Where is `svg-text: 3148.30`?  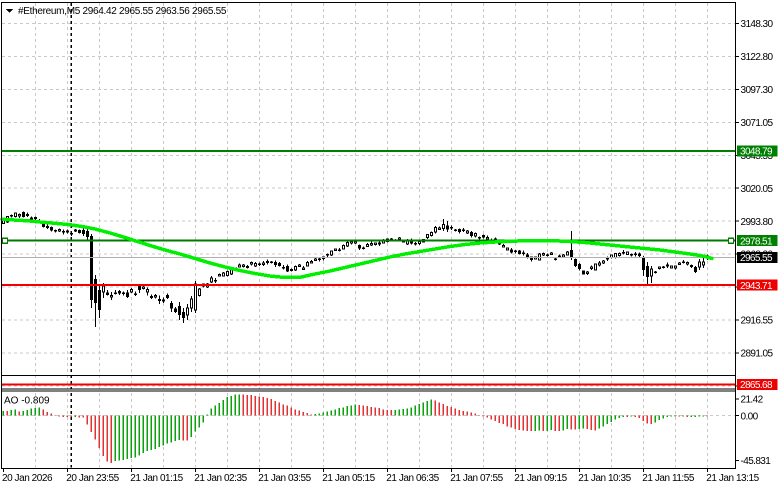
svg-text: 3148.30 is located at coordinates (757, 24).